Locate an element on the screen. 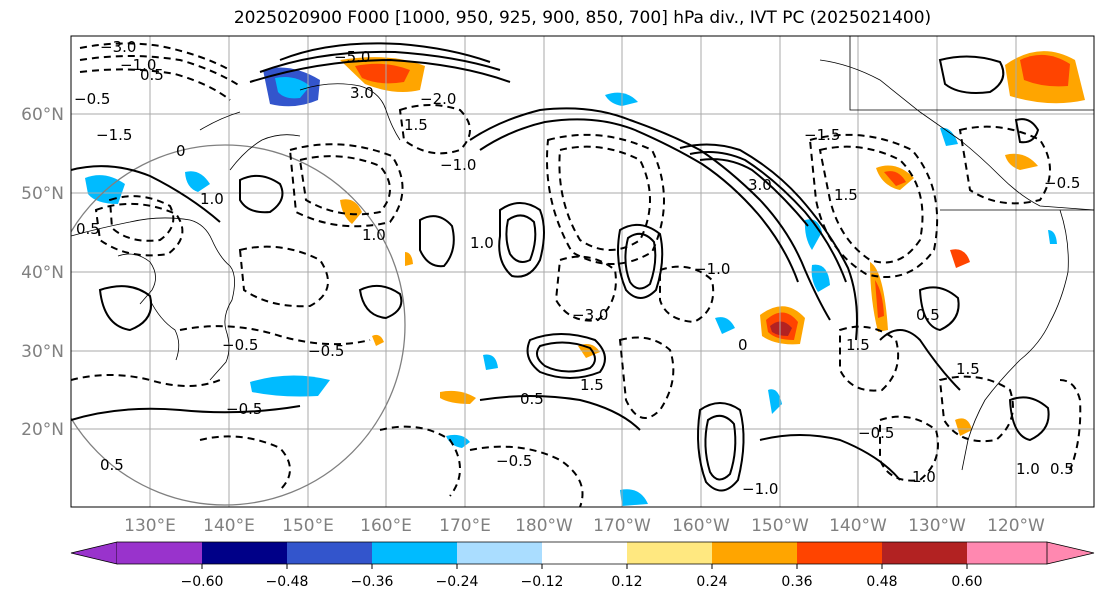  colorbar-tick-label: 0.24 is located at coordinates (711, 582).